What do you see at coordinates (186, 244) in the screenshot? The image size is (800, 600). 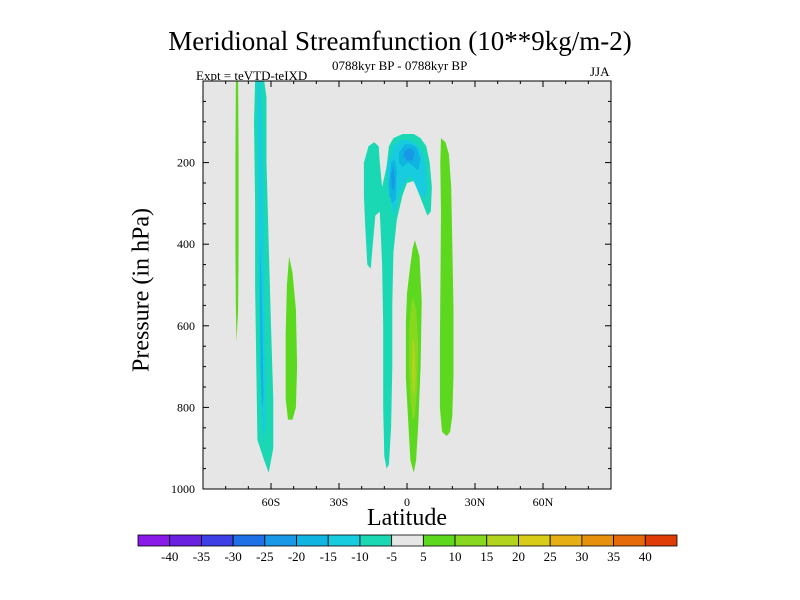 I see `y-tick-label: 400` at bounding box center [186, 244].